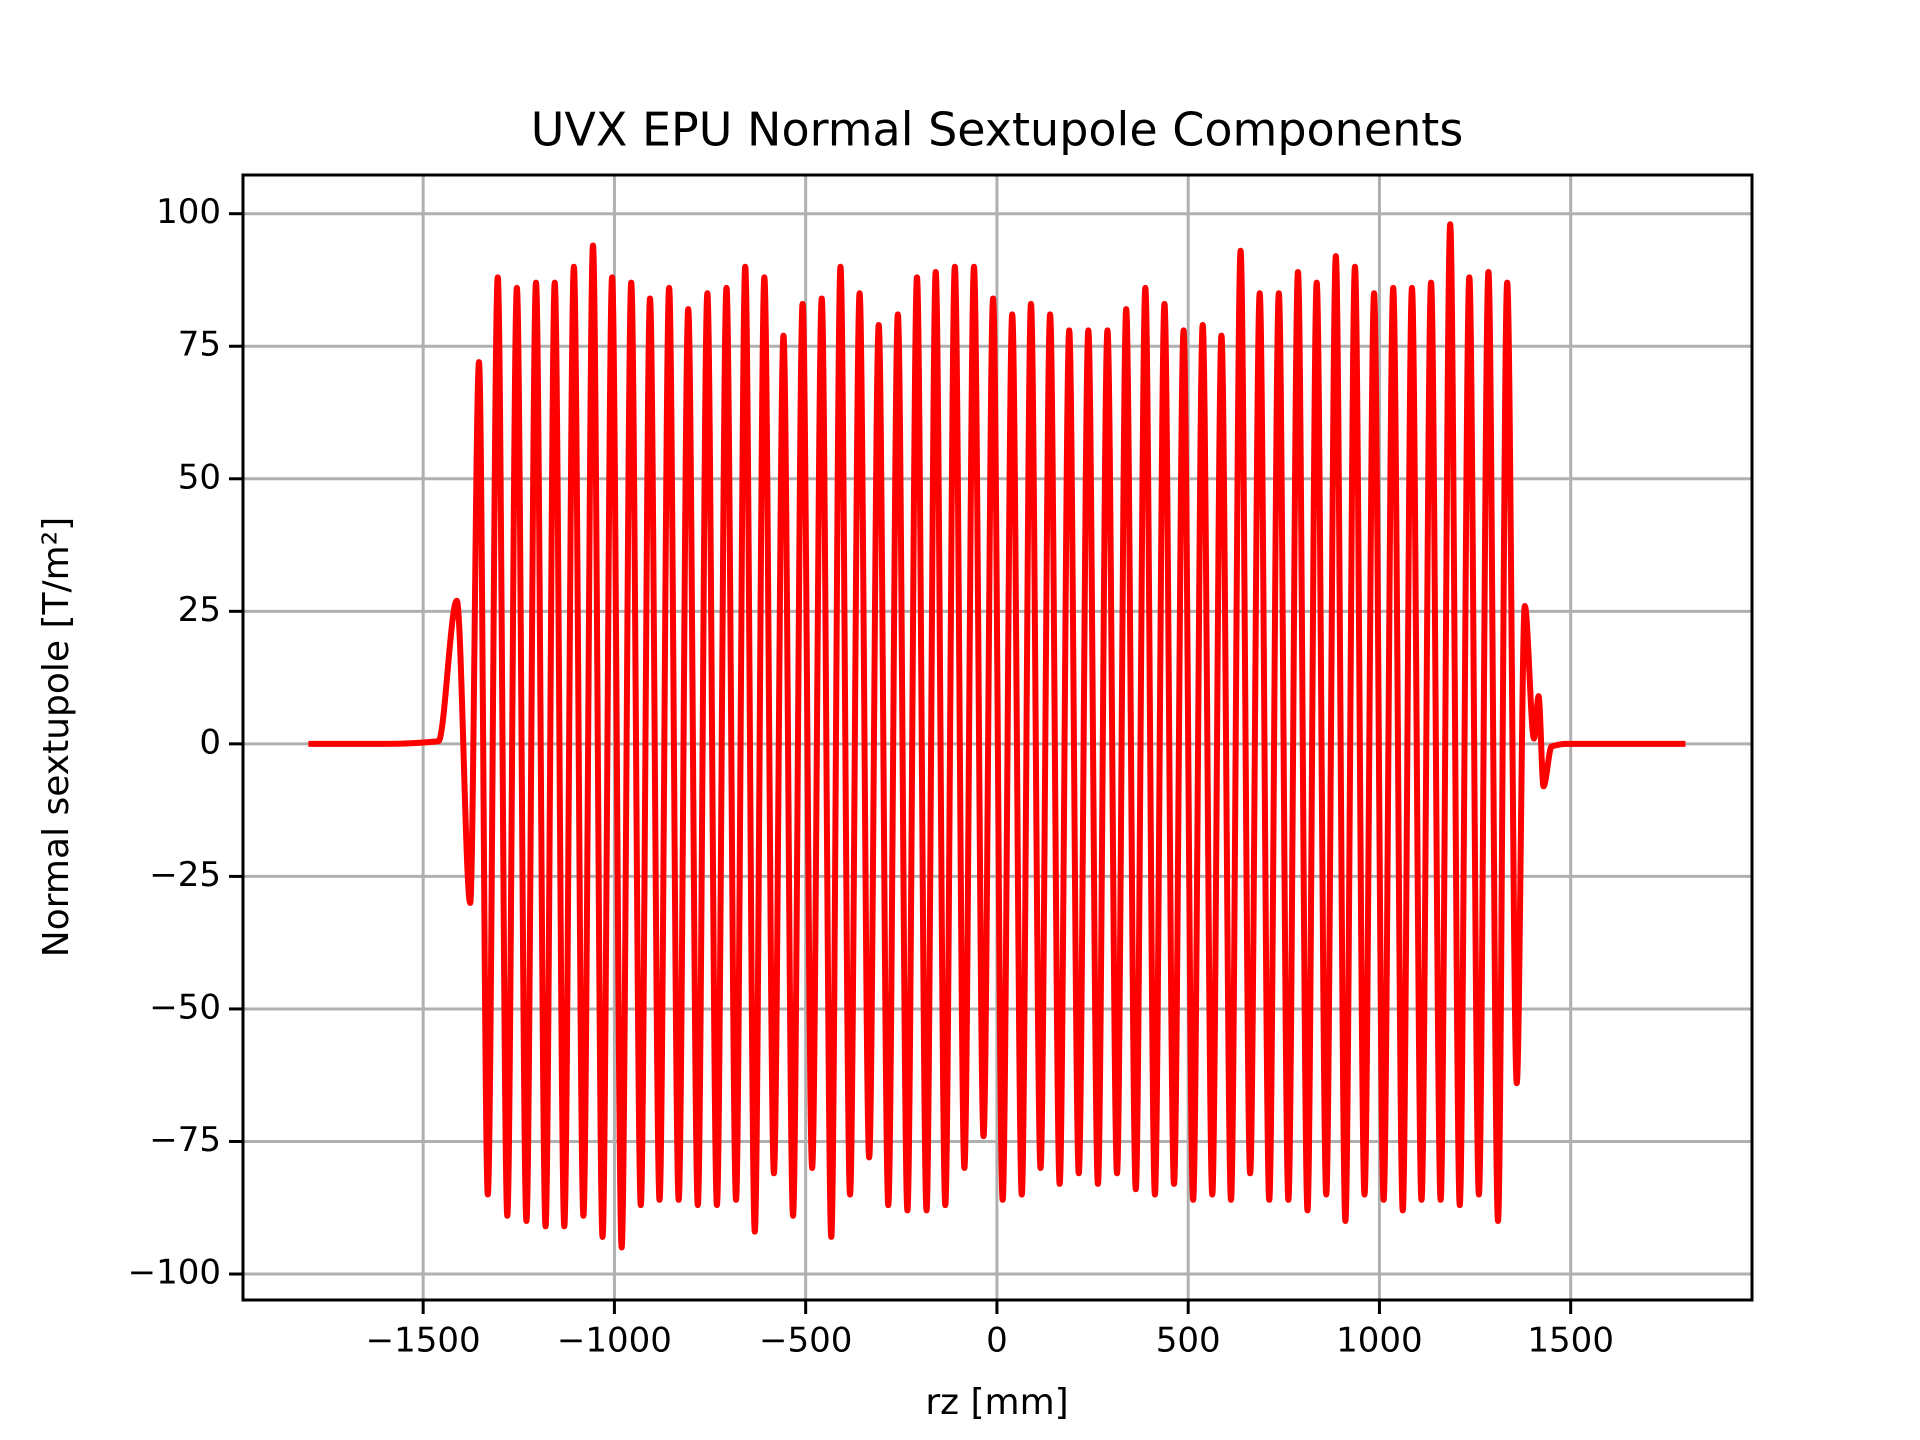 The width and height of the screenshot is (1920, 1440). What do you see at coordinates (210, 742) in the screenshot?
I see `y-tick-label: 0` at bounding box center [210, 742].